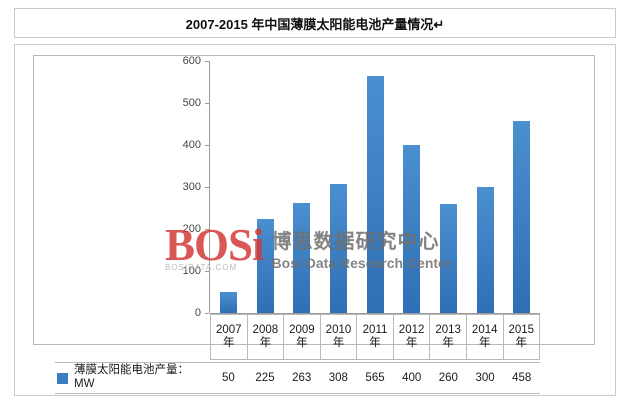 The image size is (630, 407). I want to click on x-axis-category-text: 2011, so click(375, 329).